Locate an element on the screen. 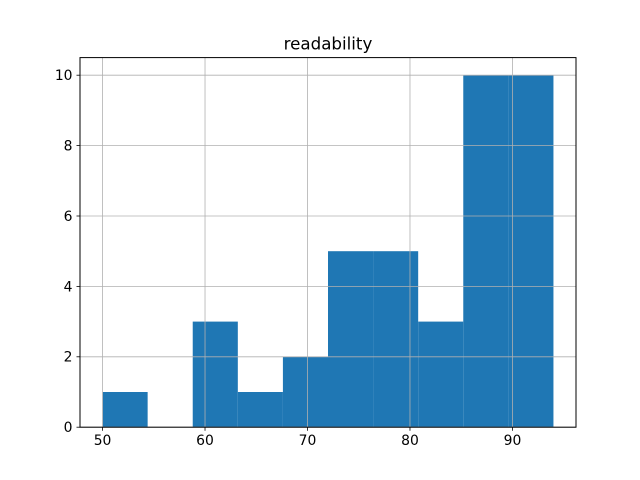 This screenshot has width=640, height=480. x-tick-label: 50 is located at coordinates (103, 441).